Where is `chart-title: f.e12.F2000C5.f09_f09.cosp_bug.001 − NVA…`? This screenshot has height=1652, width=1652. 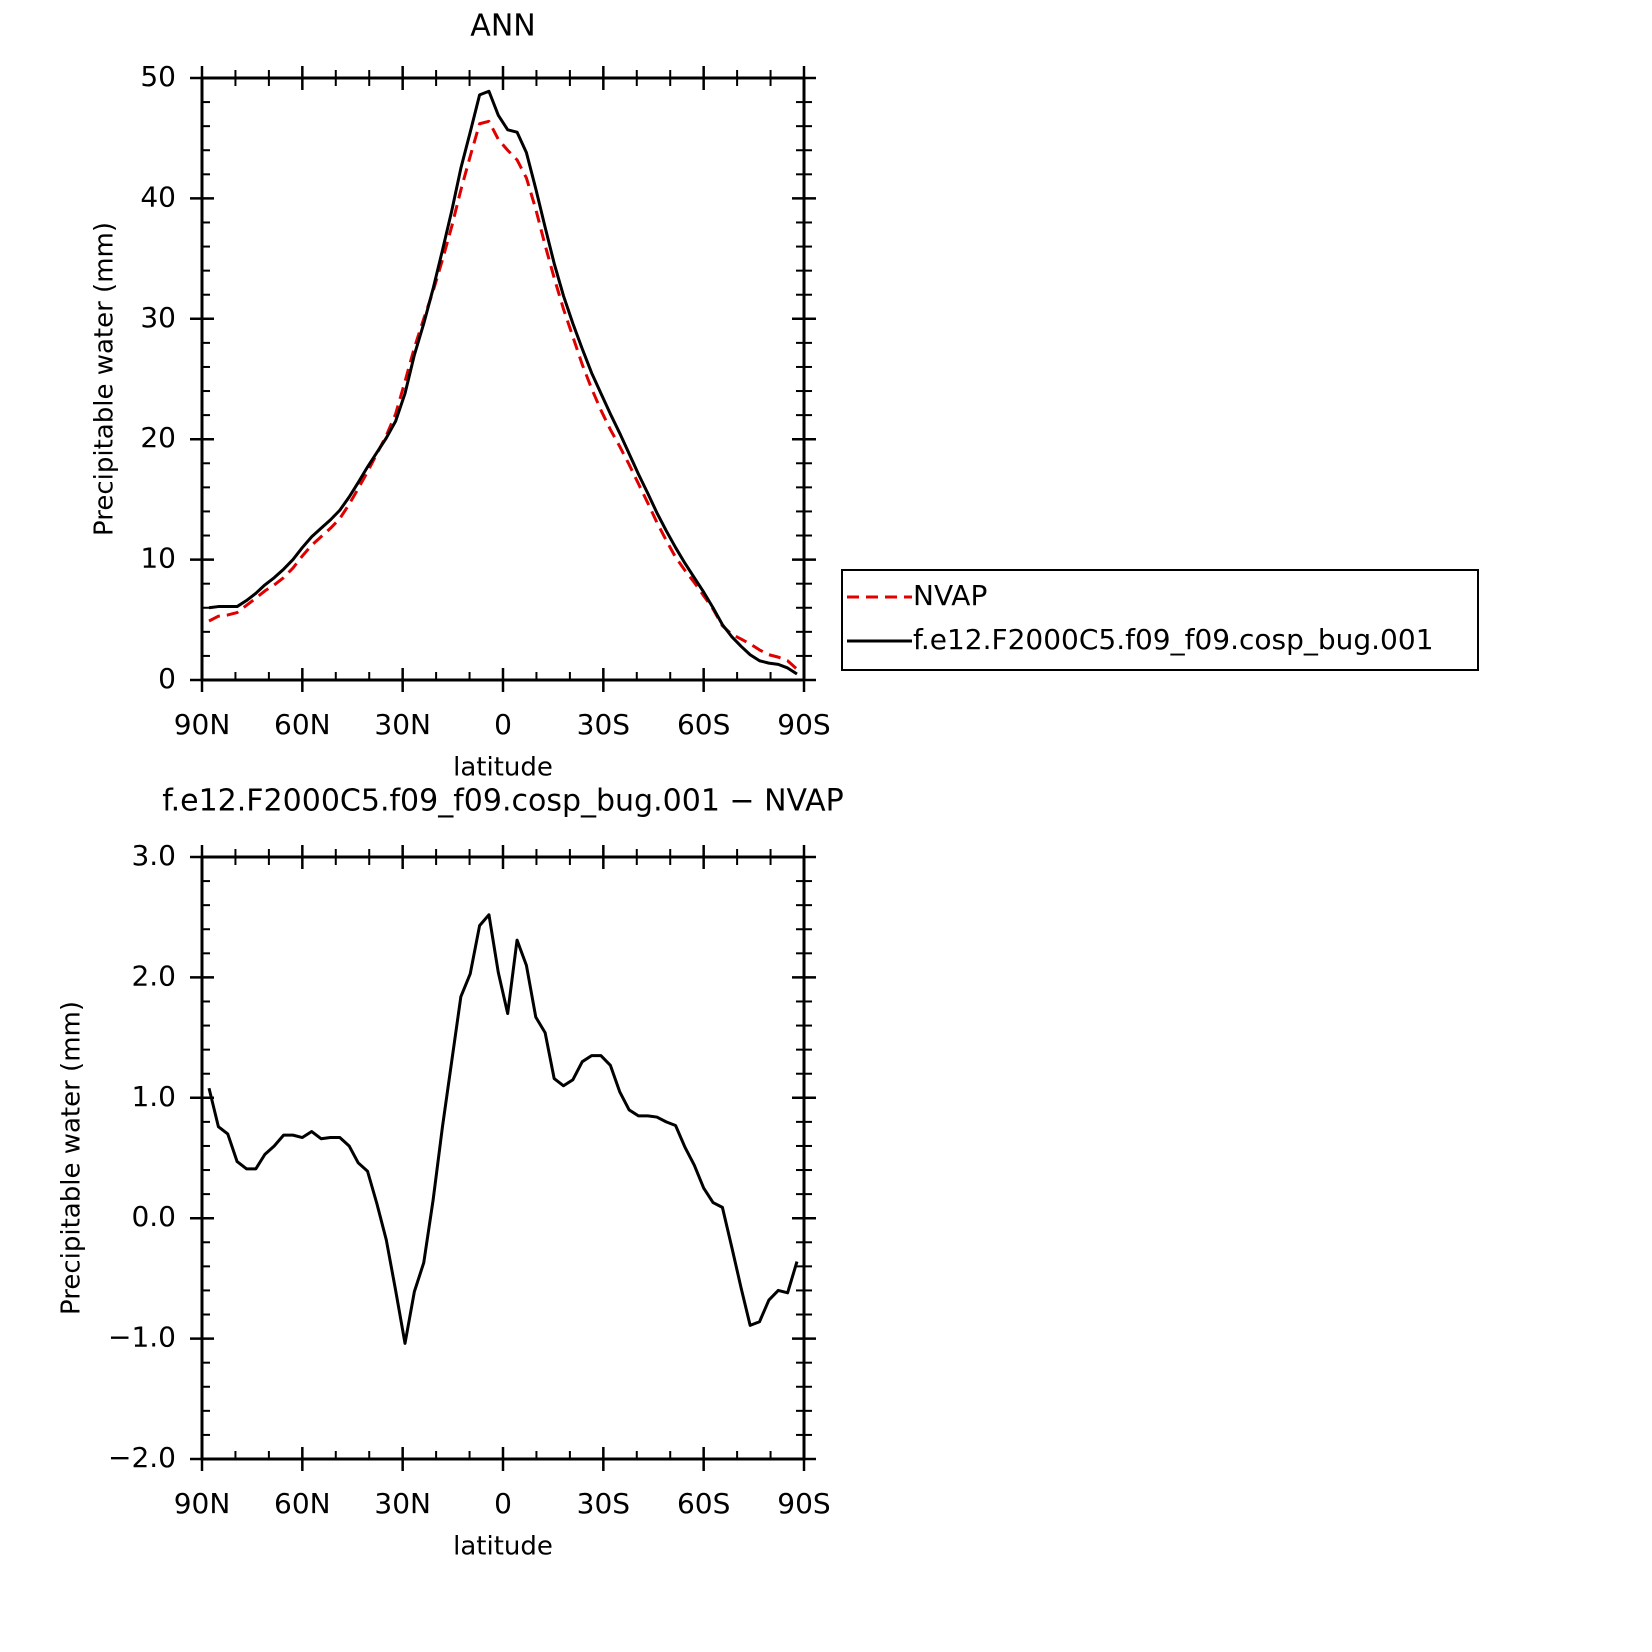
chart-title: f.e12.F2000C5.f09_f09.cosp_bug.001 − NVA… is located at coordinates (503, 801).